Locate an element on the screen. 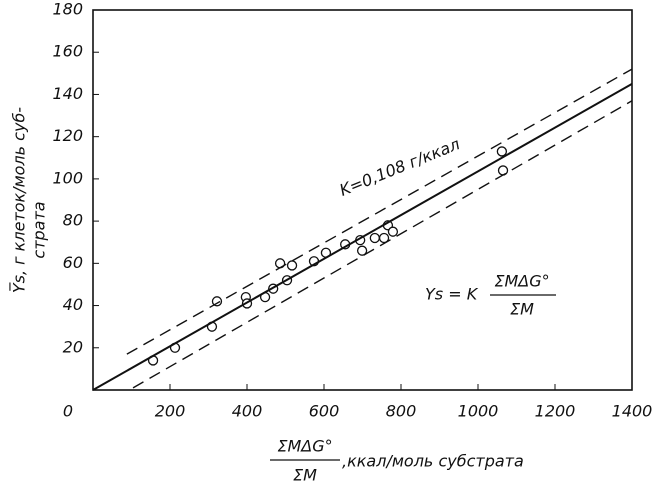 This screenshot has height=492, width=653. y-tick-label: 40 is located at coordinates (73, 304).